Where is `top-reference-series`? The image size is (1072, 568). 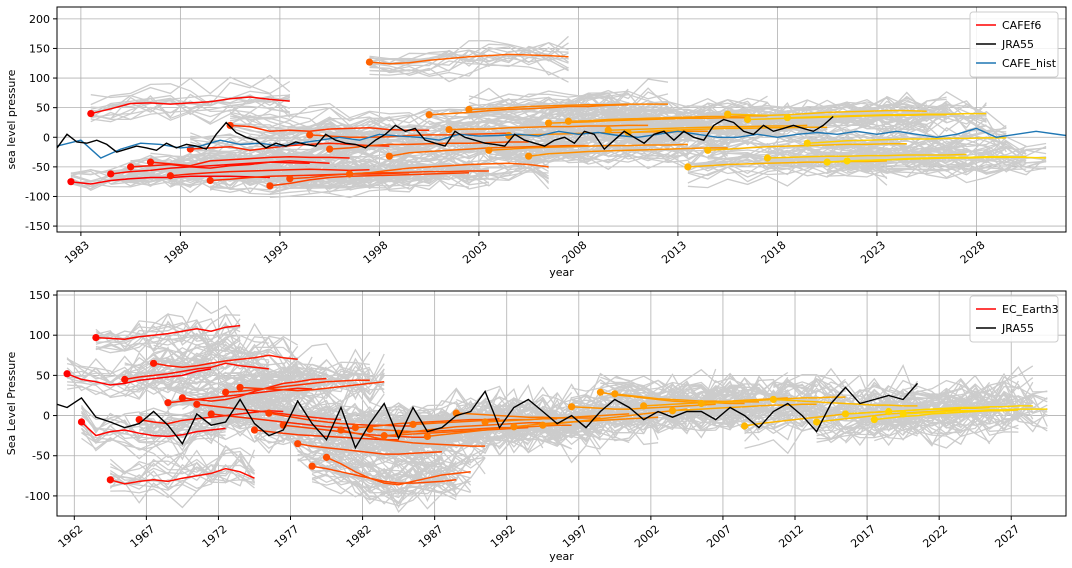 top-reference-series is located at coordinates (561, 137).